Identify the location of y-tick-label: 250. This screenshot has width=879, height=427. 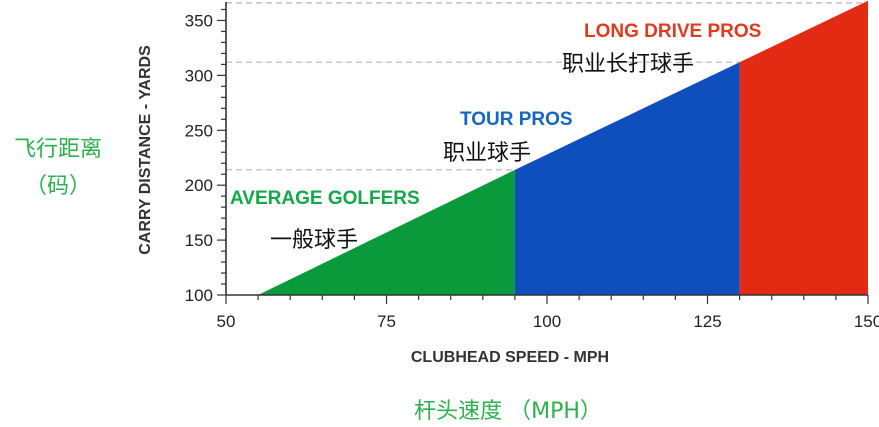
(199, 130).